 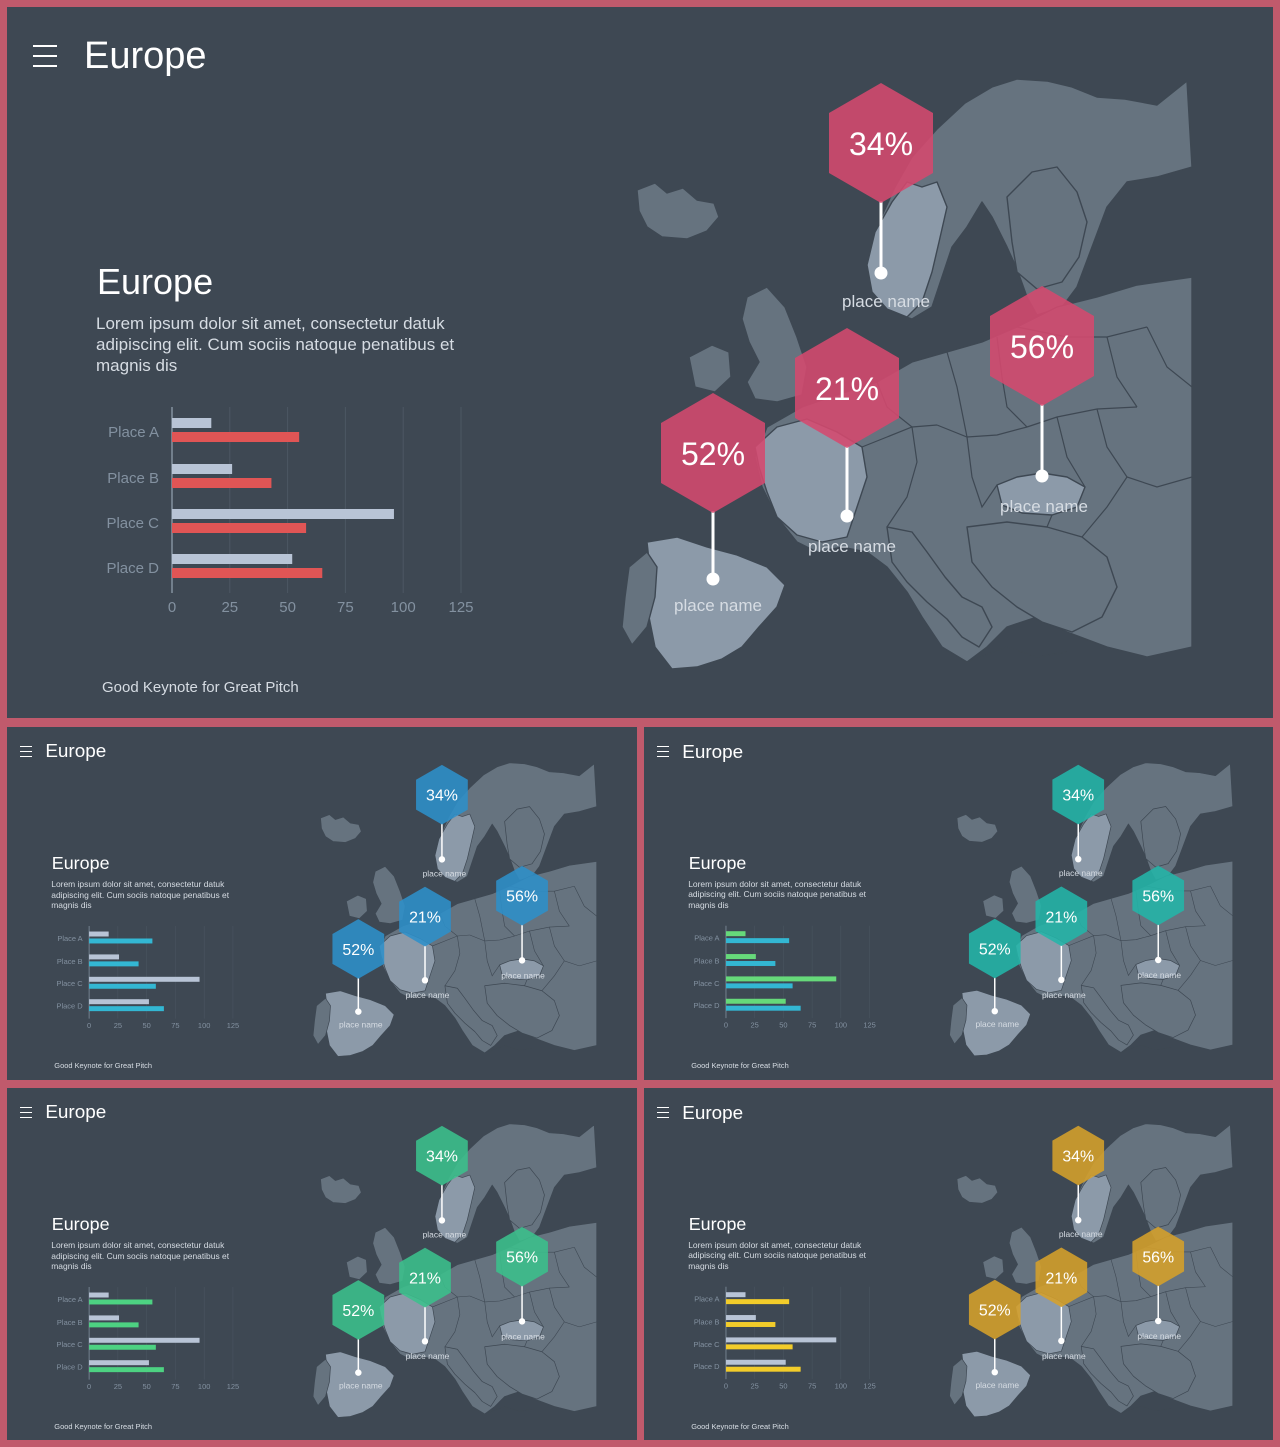 I want to click on header-title: Europe, so click(x=76, y=751).